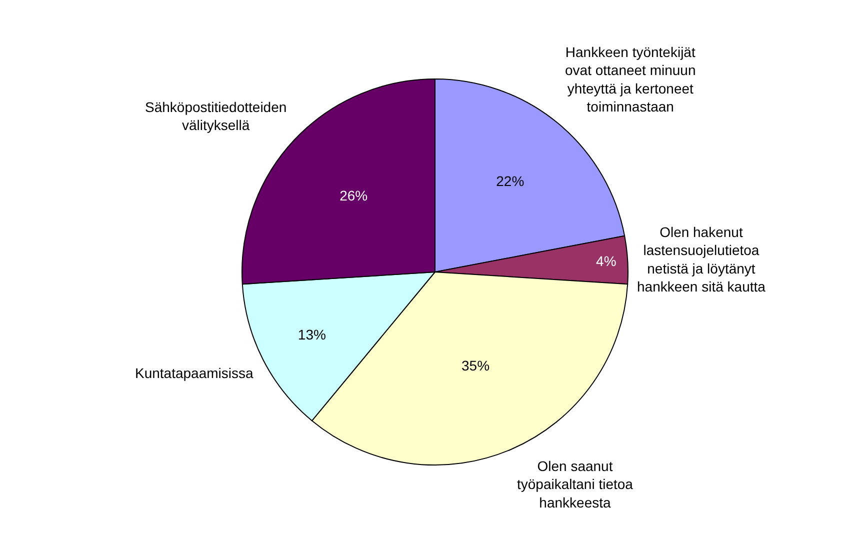  What do you see at coordinates (476, 366) in the screenshot?
I see `data-label: 35%` at bounding box center [476, 366].